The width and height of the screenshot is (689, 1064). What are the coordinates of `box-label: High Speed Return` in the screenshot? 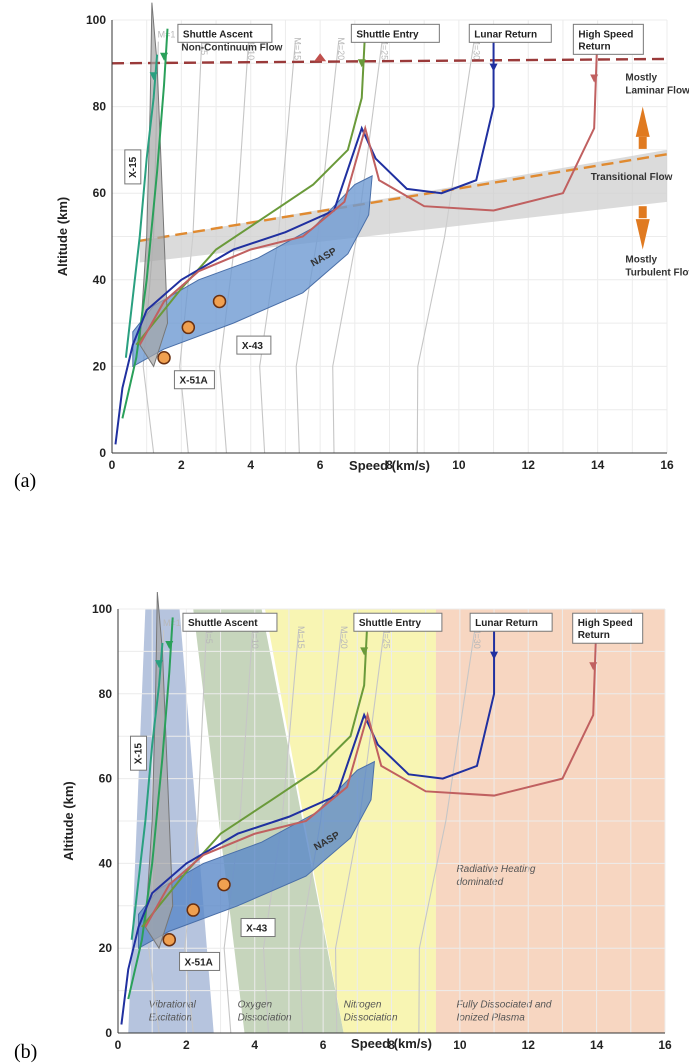 It's located at (605, 629).